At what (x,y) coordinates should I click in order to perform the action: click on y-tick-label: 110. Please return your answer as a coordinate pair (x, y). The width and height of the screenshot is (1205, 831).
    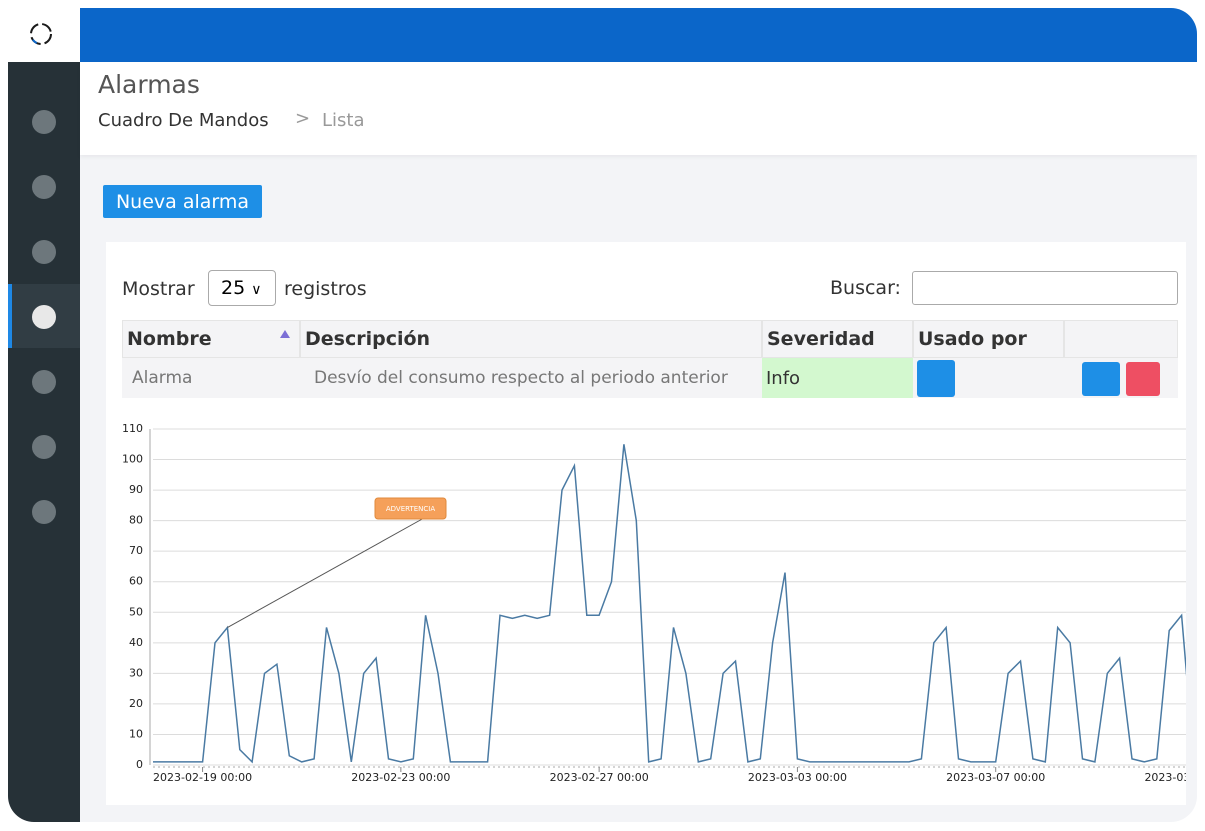
    Looking at the image, I should click on (132, 428).